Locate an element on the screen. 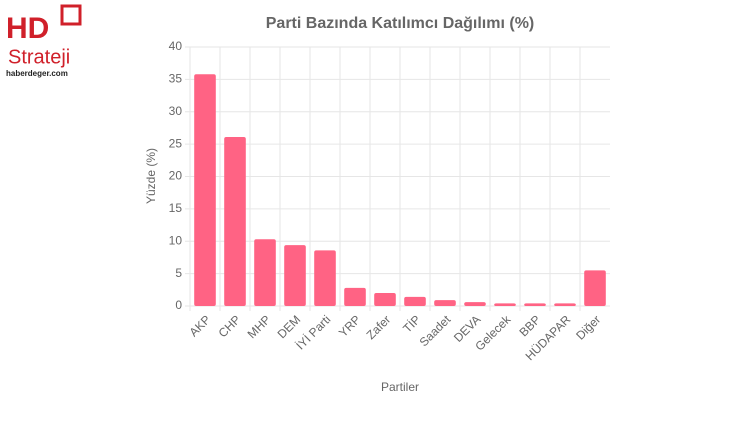  x-tick-label: Saadet is located at coordinates (435, 330).